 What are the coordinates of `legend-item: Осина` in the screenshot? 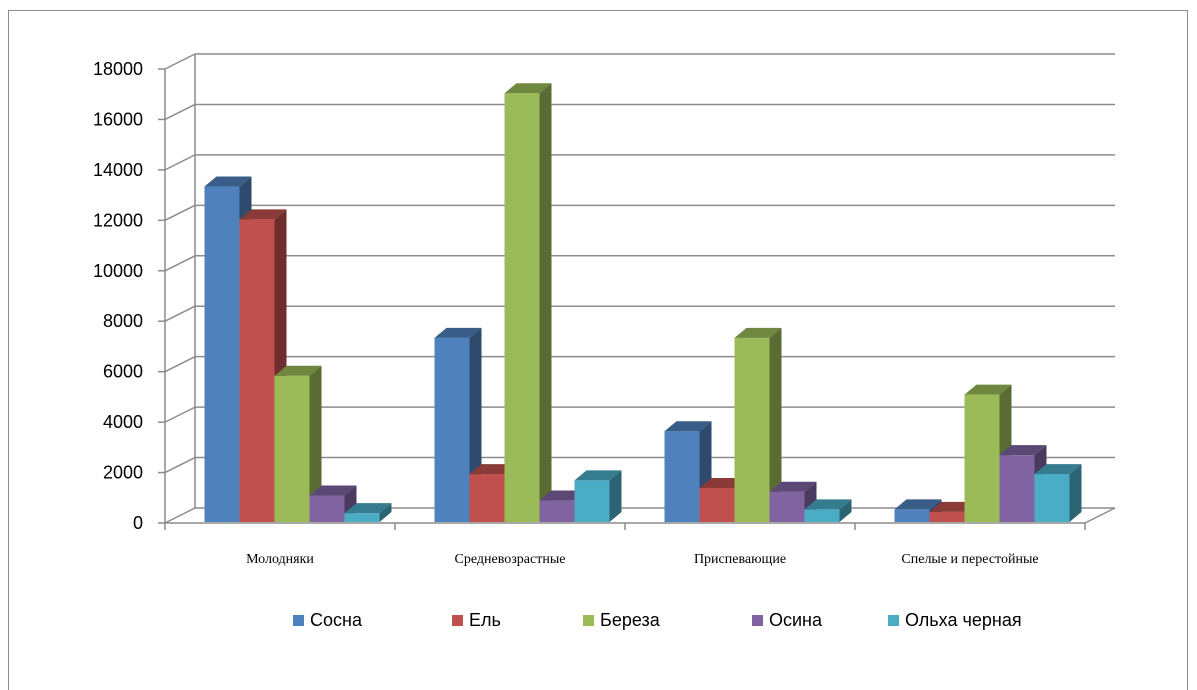 It's located at (787, 620).